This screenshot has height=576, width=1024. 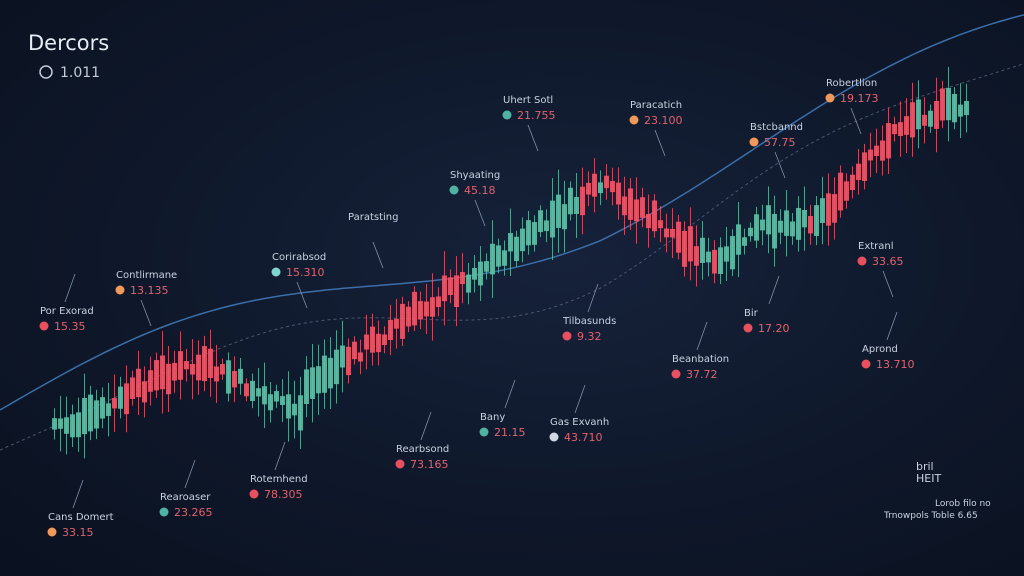 I want to click on annotation-value: 78.305, so click(x=283, y=494).